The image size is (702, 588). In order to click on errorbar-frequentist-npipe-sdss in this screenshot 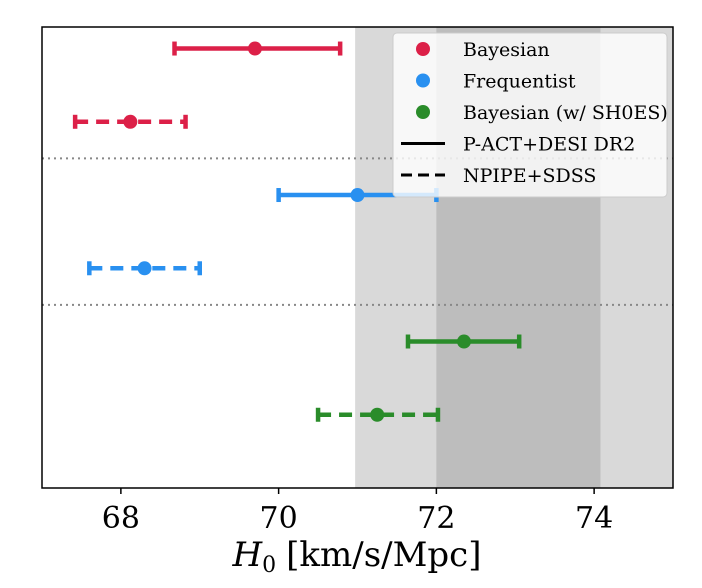, I will do `click(144, 268)`.